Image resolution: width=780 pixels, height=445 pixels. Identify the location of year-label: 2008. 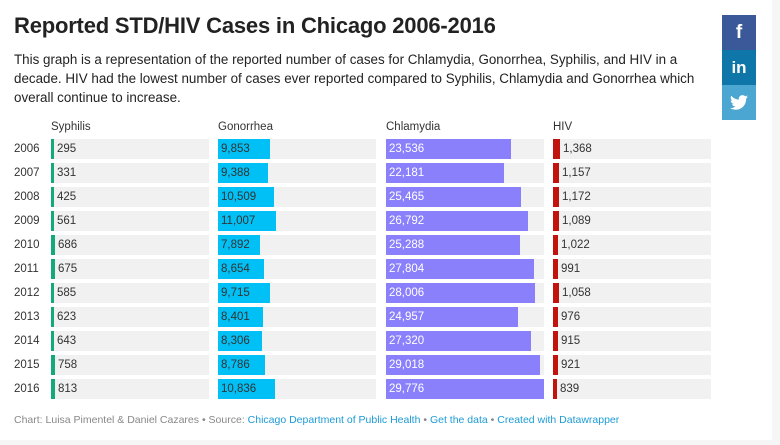
(27, 197).